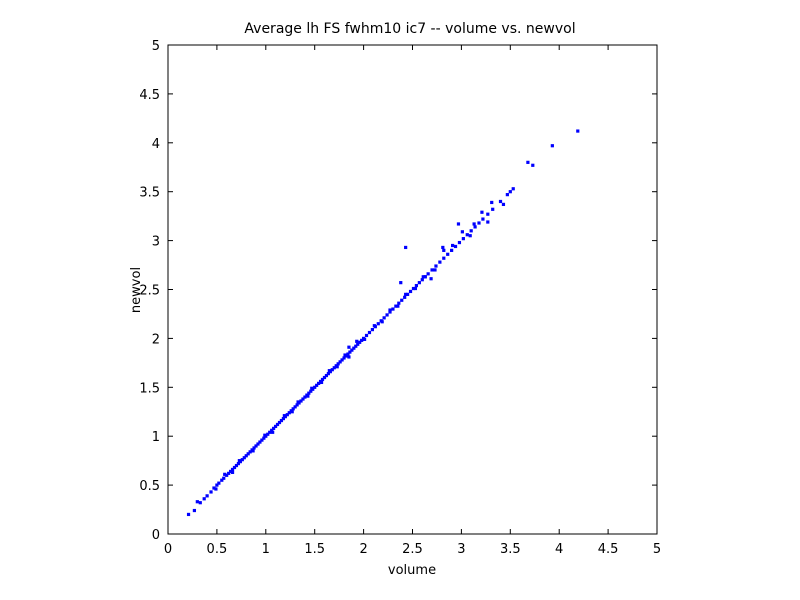 The width and height of the screenshot is (800, 600). Describe the element at coordinates (156, 144) in the screenshot. I see `y-tick-label: 4` at that location.